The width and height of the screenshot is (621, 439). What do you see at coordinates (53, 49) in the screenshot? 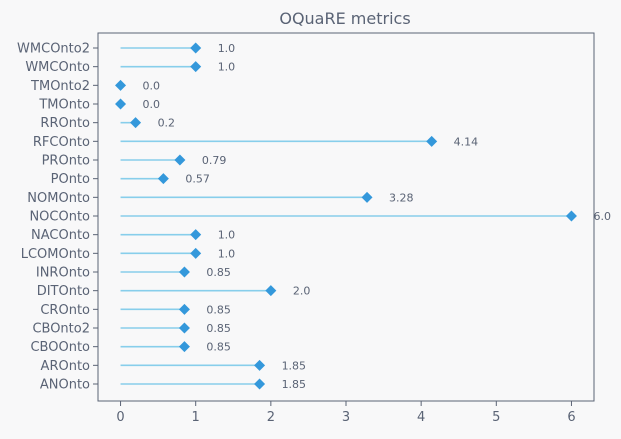
I see `category-label: WMCOnto2` at bounding box center [53, 49].